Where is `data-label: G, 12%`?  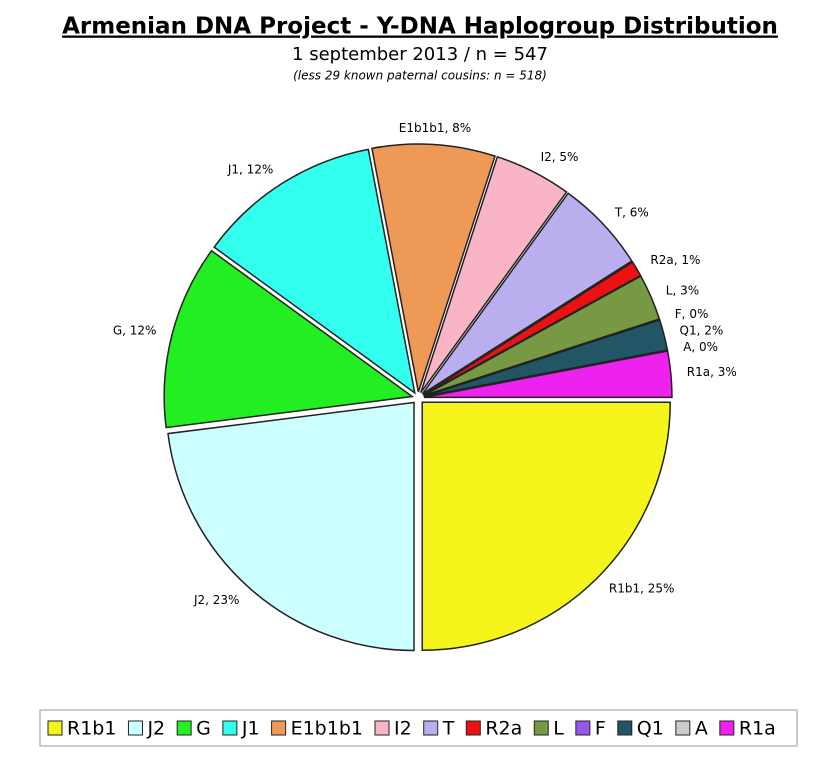 data-label: G, 12% is located at coordinates (135, 330).